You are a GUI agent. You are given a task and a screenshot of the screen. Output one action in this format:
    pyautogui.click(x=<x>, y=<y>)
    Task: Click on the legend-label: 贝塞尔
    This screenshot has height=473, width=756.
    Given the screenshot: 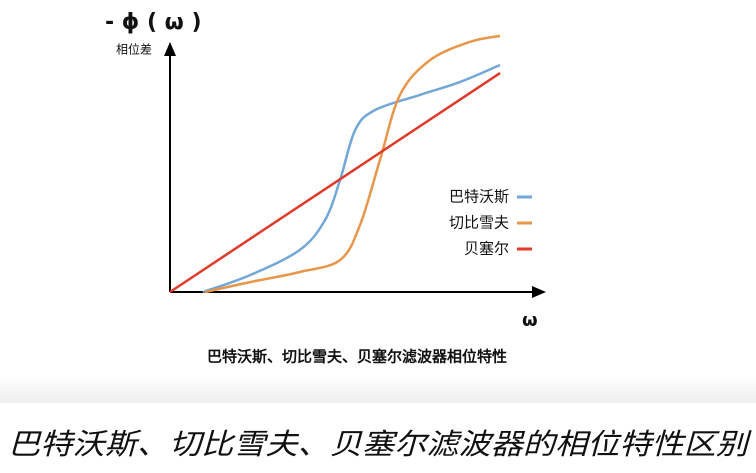 What is the action you would take?
    pyautogui.click(x=486, y=249)
    